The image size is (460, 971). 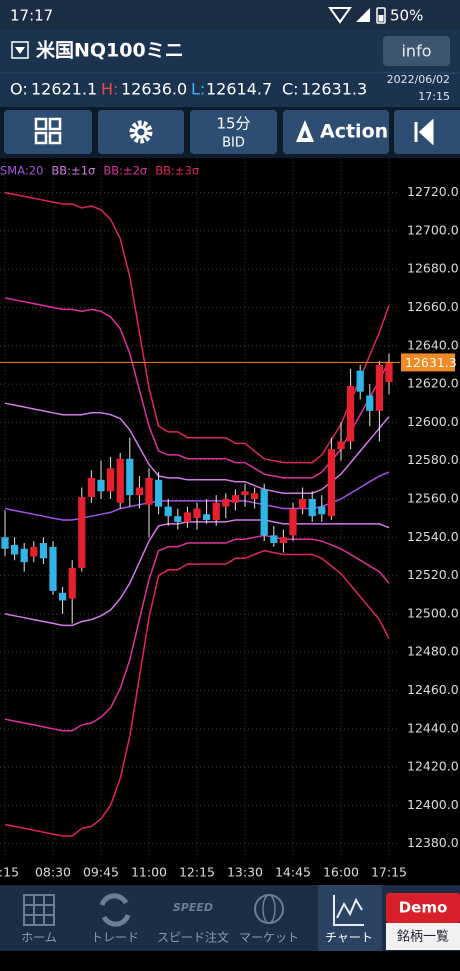 I want to click on last-price-label: 12631.3, so click(x=431, y=362).